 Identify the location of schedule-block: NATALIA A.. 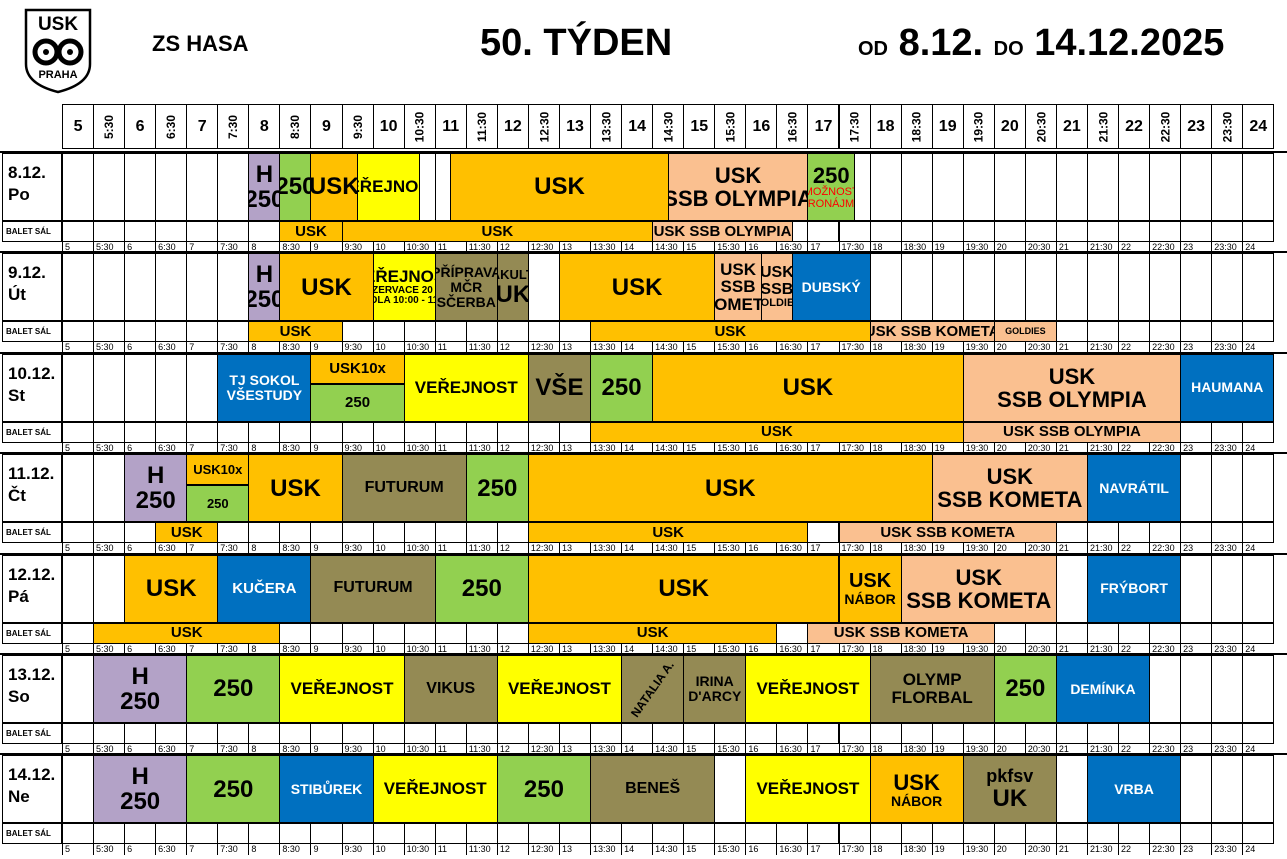
(653, 689).